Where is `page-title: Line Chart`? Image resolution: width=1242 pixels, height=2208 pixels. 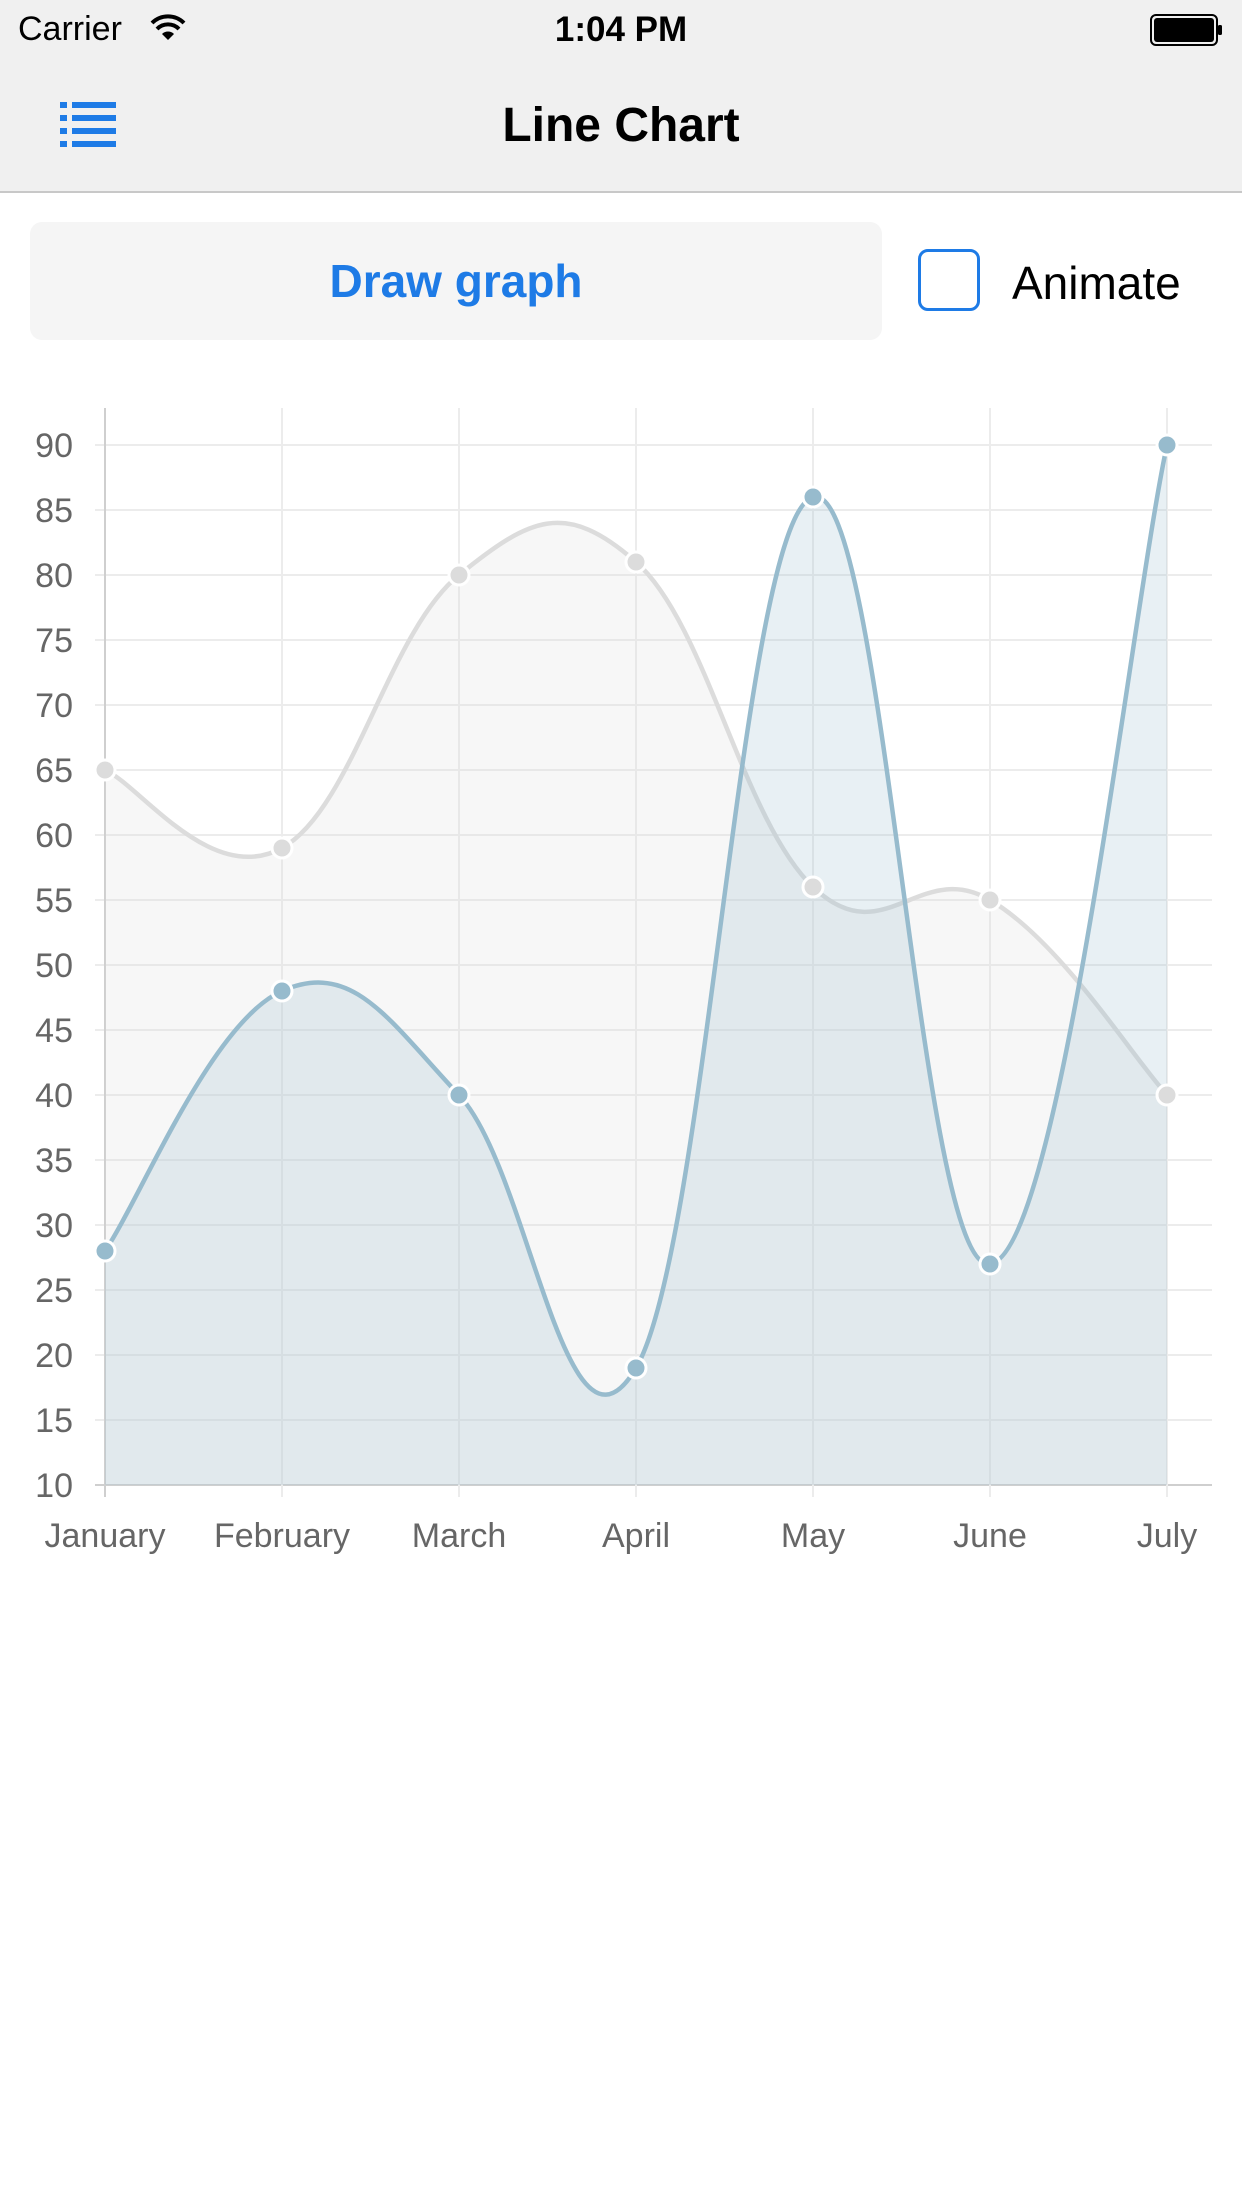
page-title: Line Chart is located at coordinates (621, 125).